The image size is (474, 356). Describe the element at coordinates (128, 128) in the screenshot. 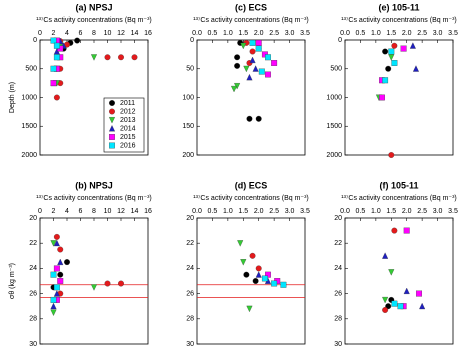

I see `legend-label: 2014` at that location.